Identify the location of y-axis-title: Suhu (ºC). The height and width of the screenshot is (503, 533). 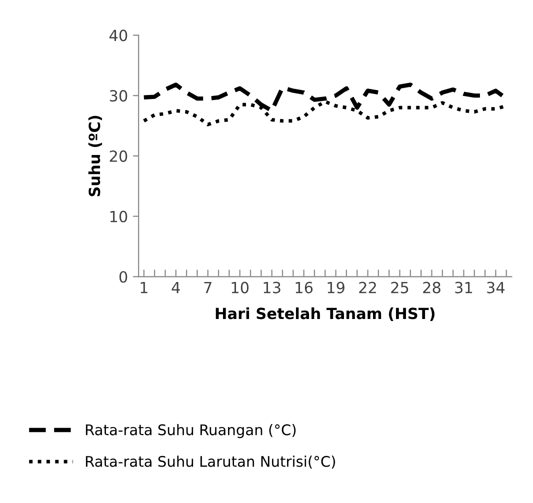
(95, 156).